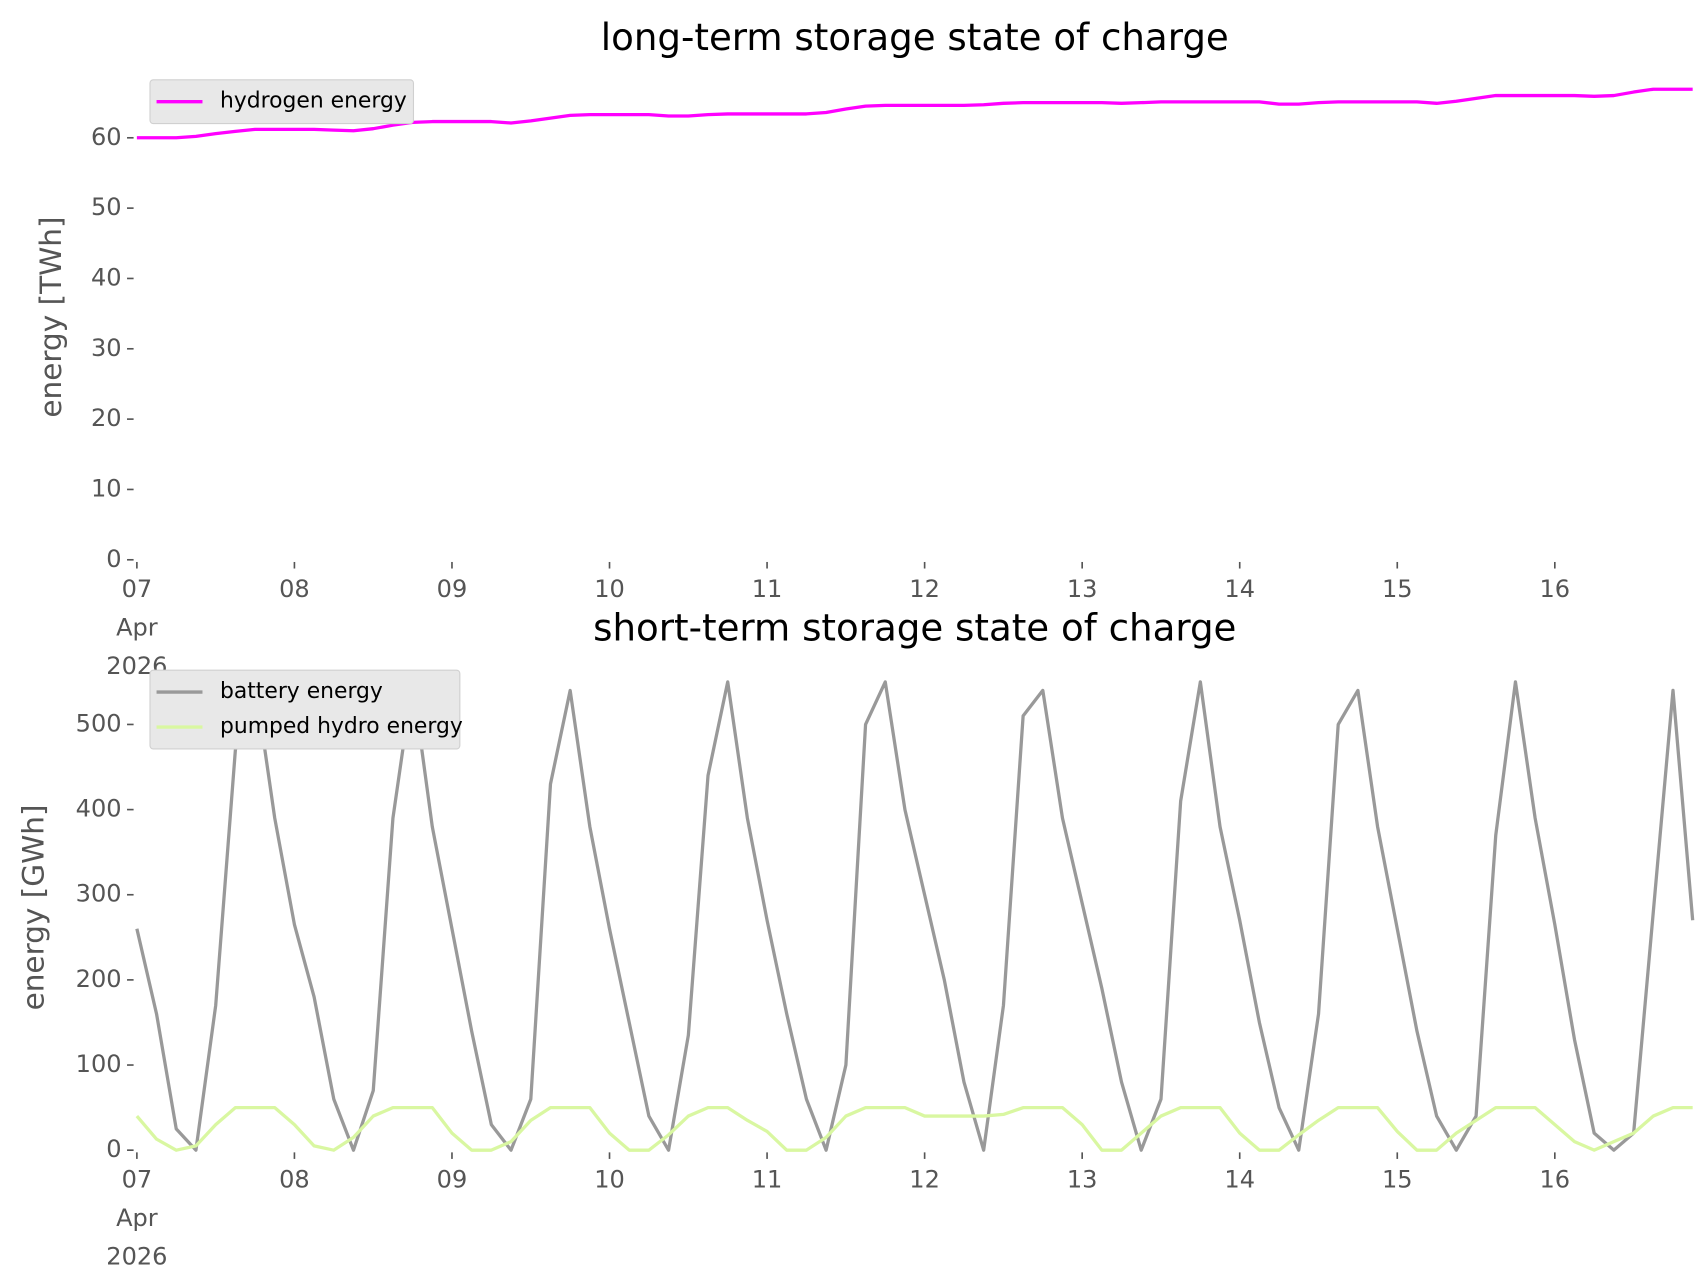 The height and width of the screenshot is (1277, 1706). What do you see at coordinates (106, 277) in the screenshot?
I see `y-tick-label: 40` at bounding box center [106, 277].